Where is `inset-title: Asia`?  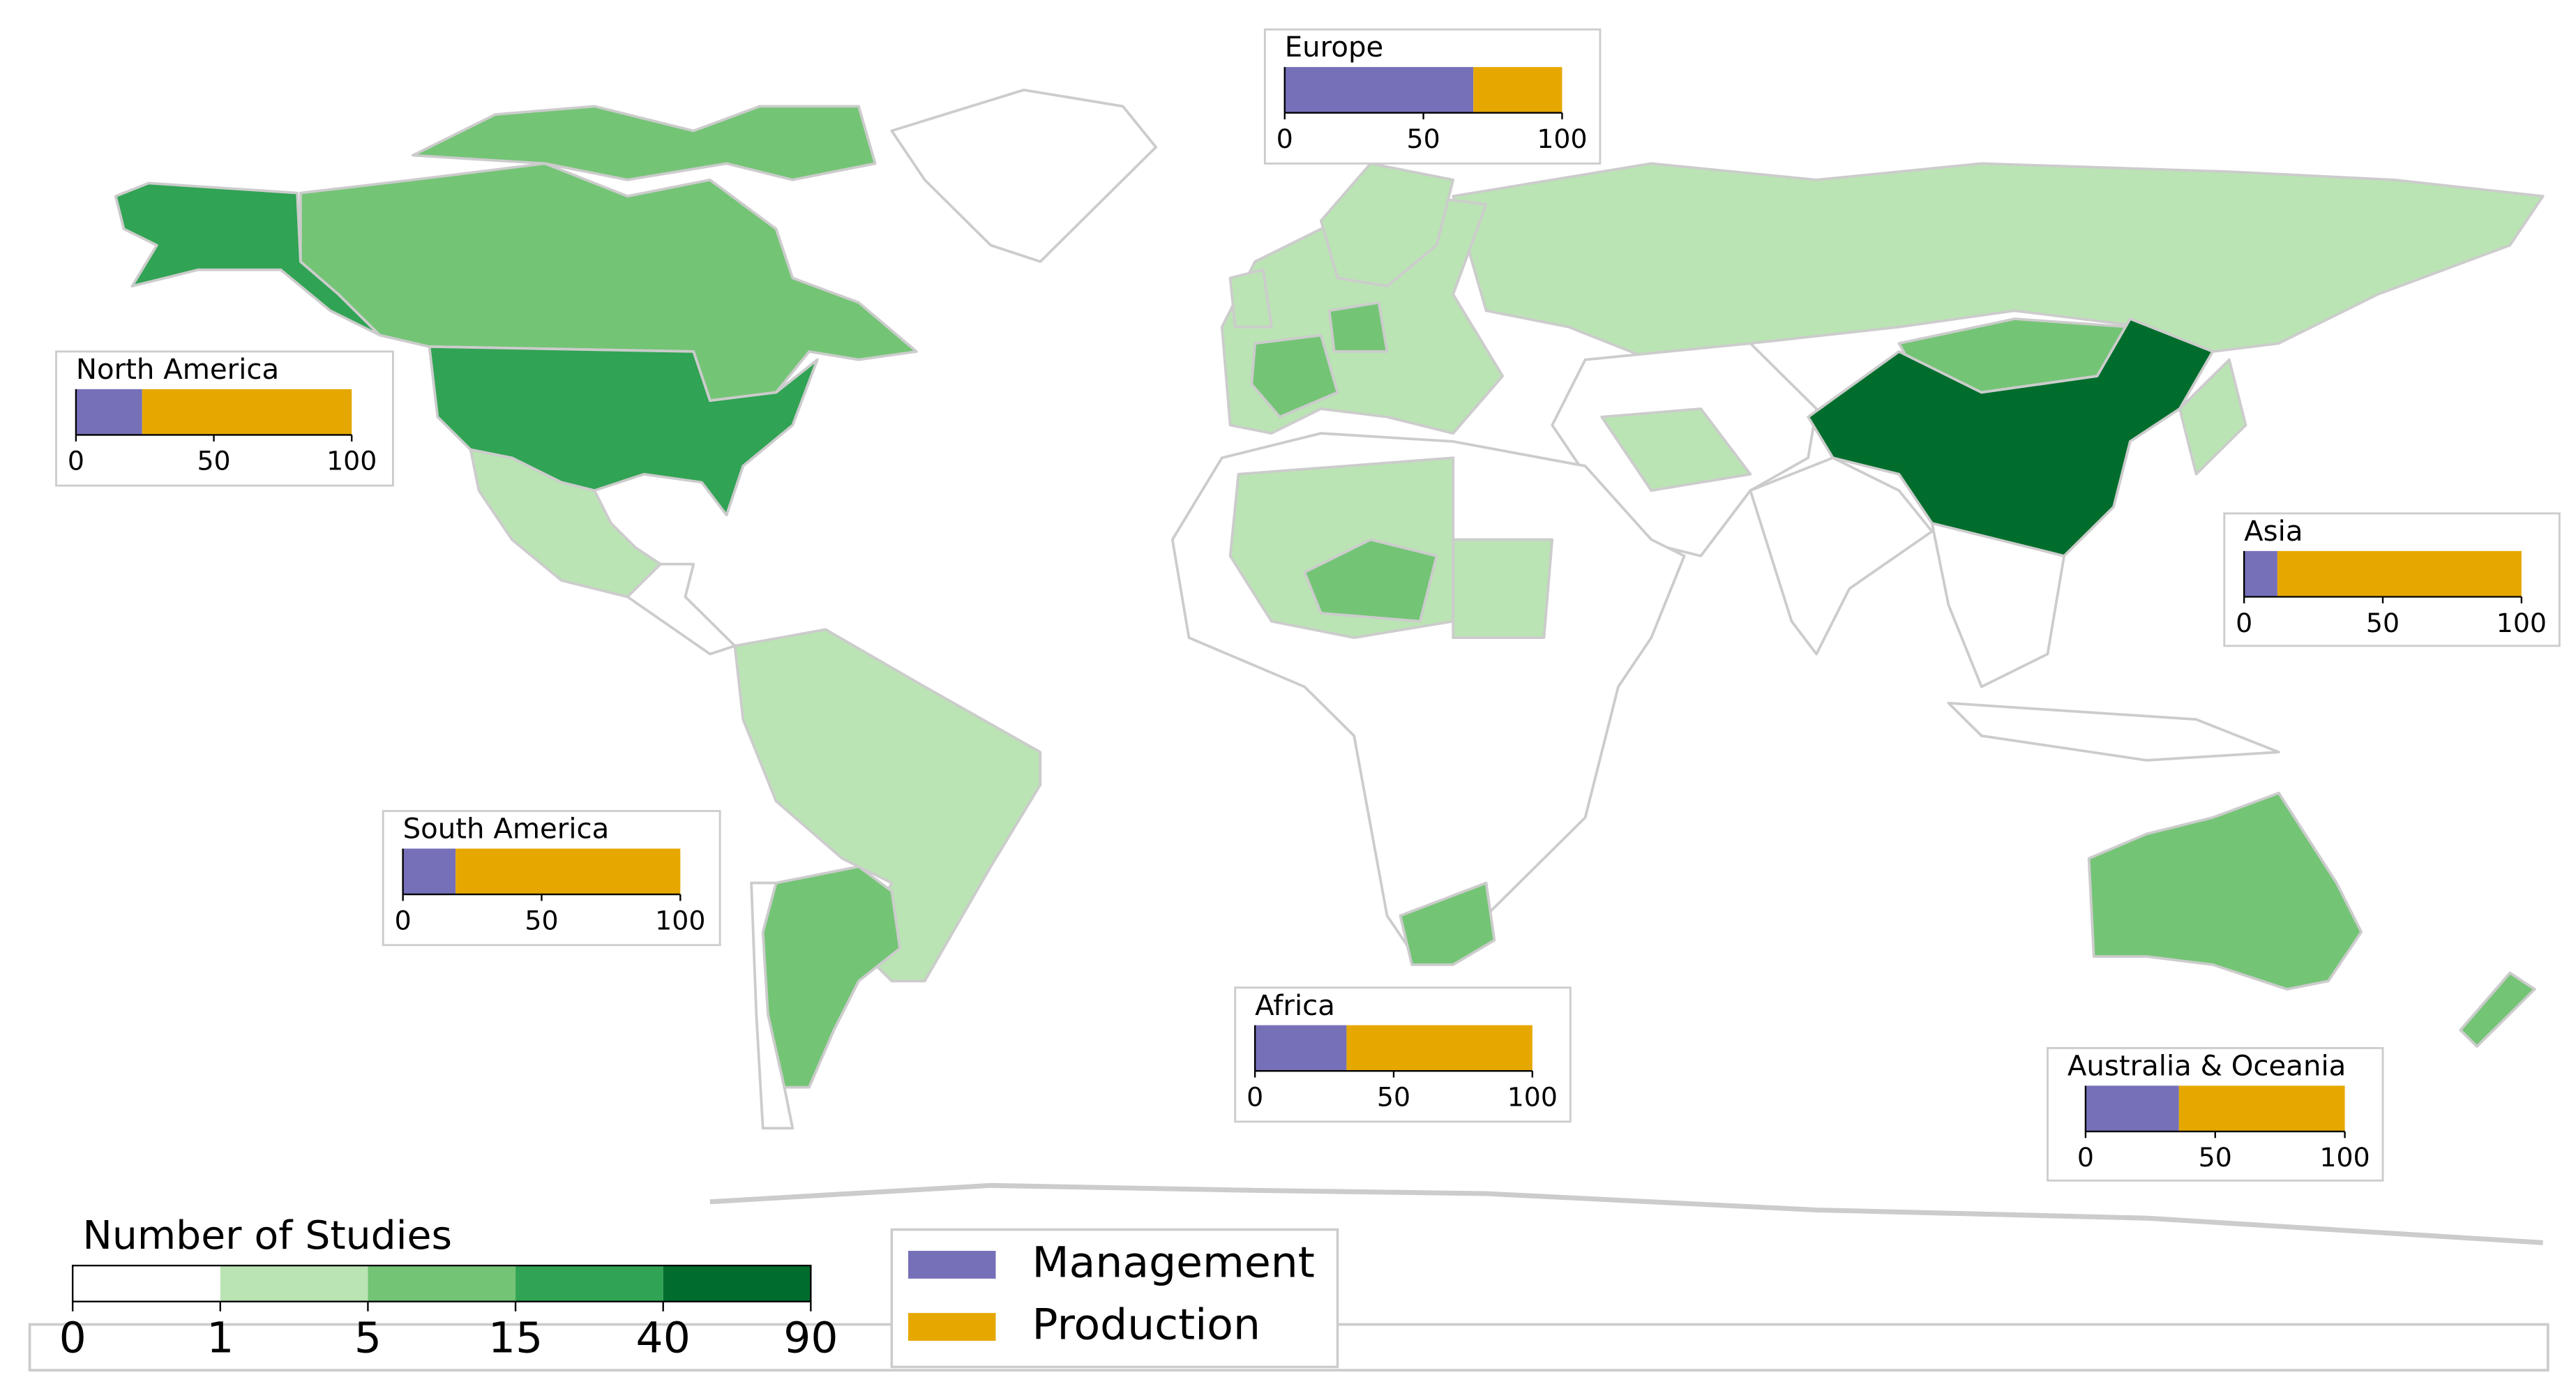
inset-title: Asia is located at coordinates (2273, 532).